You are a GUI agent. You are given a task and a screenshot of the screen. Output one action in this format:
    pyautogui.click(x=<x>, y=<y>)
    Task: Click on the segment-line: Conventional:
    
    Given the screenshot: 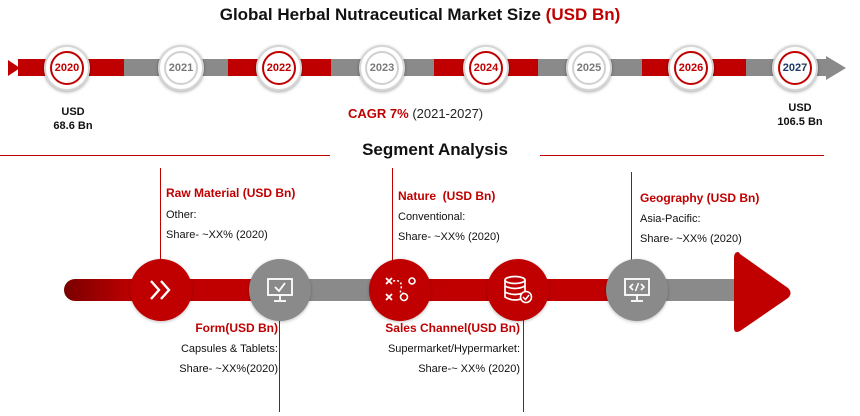 What is the action you would take?
    pyautogui.click(x=432, y=217)
    